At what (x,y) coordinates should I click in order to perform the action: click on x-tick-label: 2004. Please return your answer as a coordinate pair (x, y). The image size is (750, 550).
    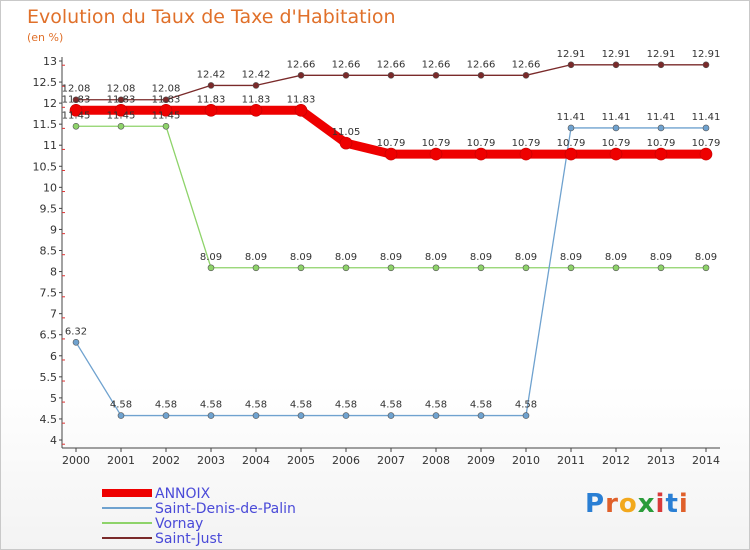
    Looking at the image, I should click on (256, 460).